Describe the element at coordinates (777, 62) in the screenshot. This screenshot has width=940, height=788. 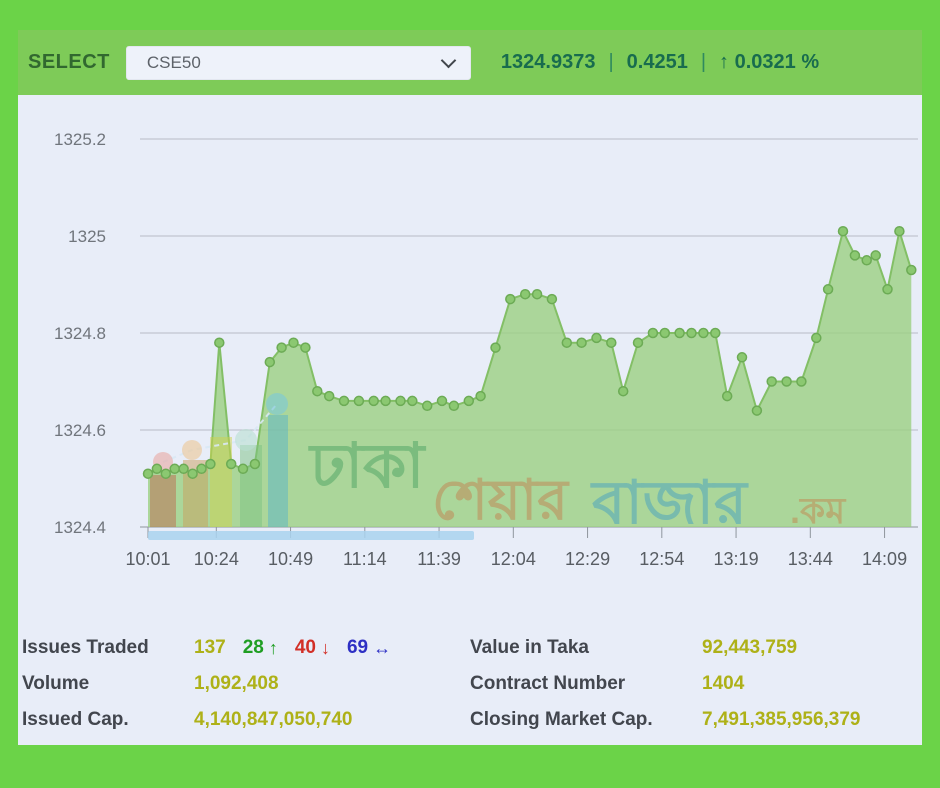
I see `index-change-percent: 0.0321 %` at that location.